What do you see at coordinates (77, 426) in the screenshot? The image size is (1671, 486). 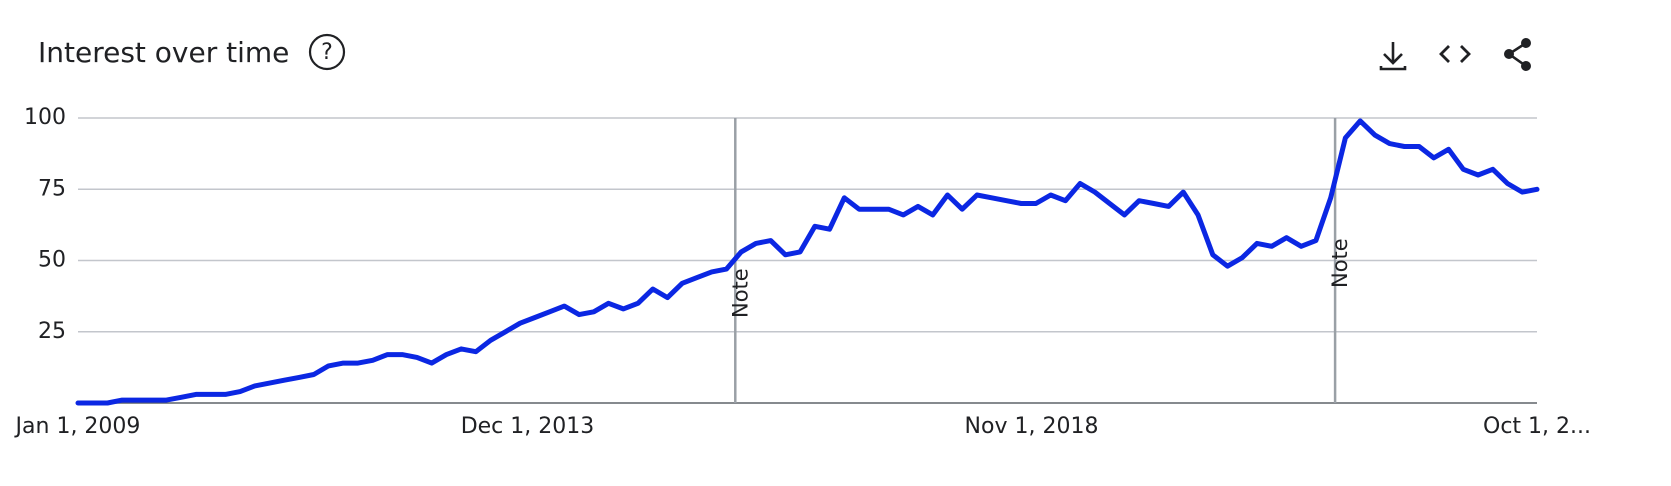 I see `x-tick-label: Jan 1, 2009` at bounding box center [77, 426].